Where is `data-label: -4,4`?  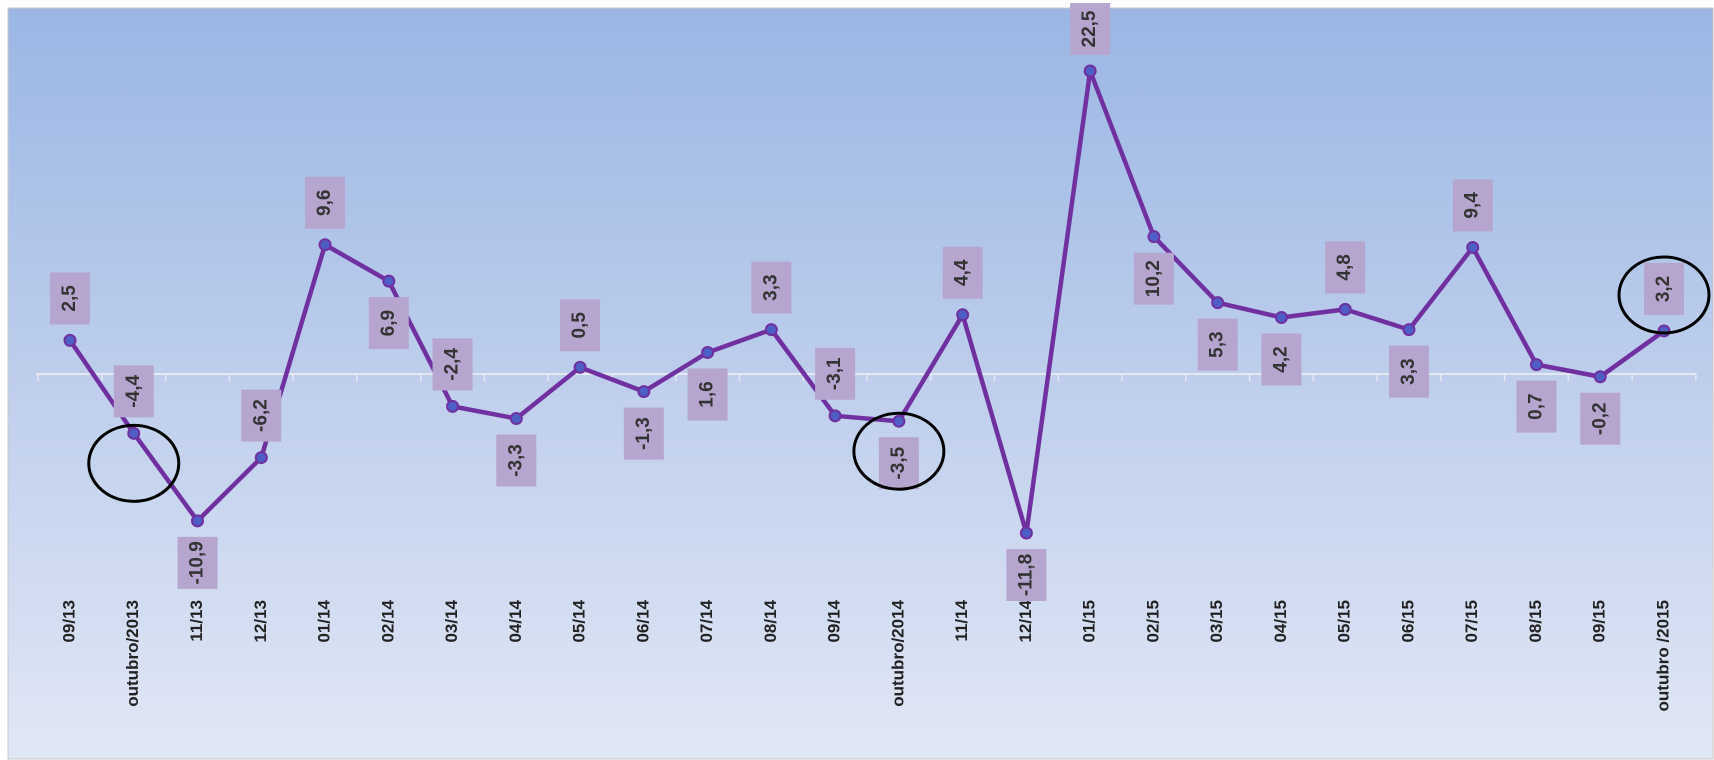 data-label: -4,4 is located at coordinates (133, 391).